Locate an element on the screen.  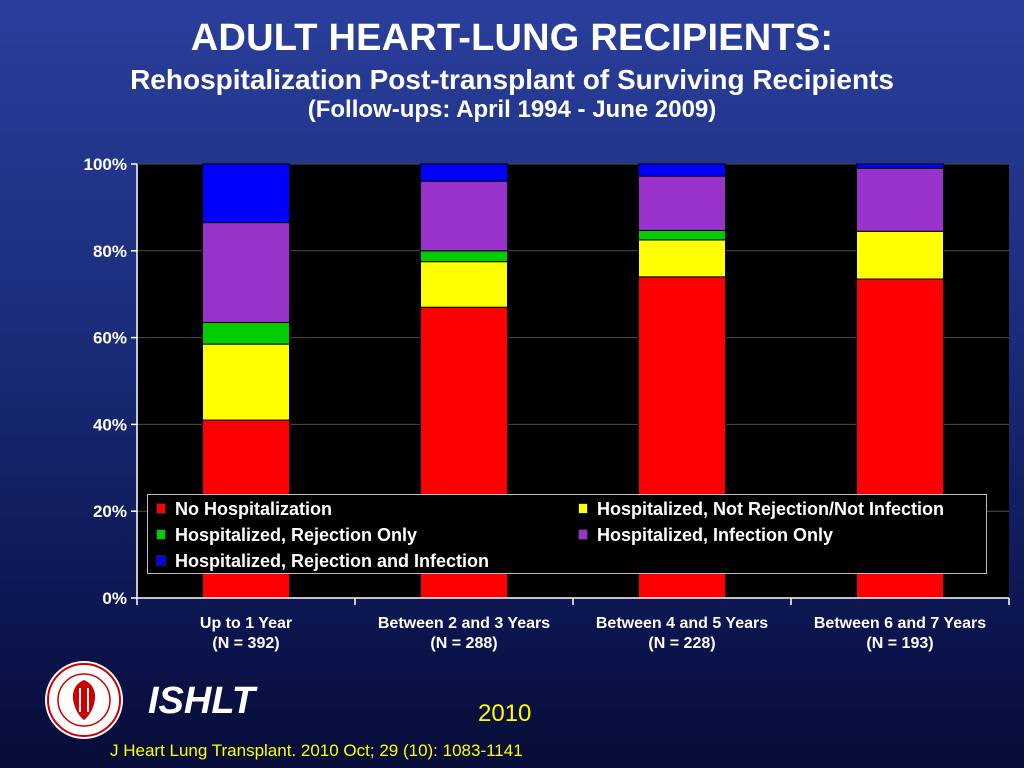
legend-item: No Hospitalization is located at coordinates (244, 509).